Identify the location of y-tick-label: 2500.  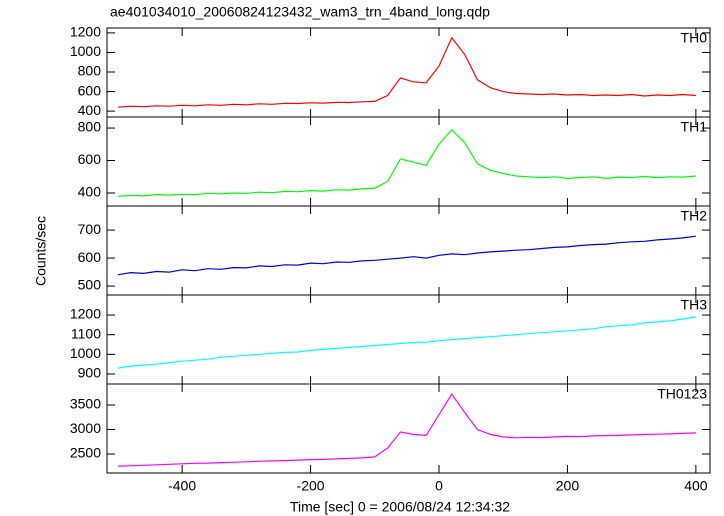
(85, 453).